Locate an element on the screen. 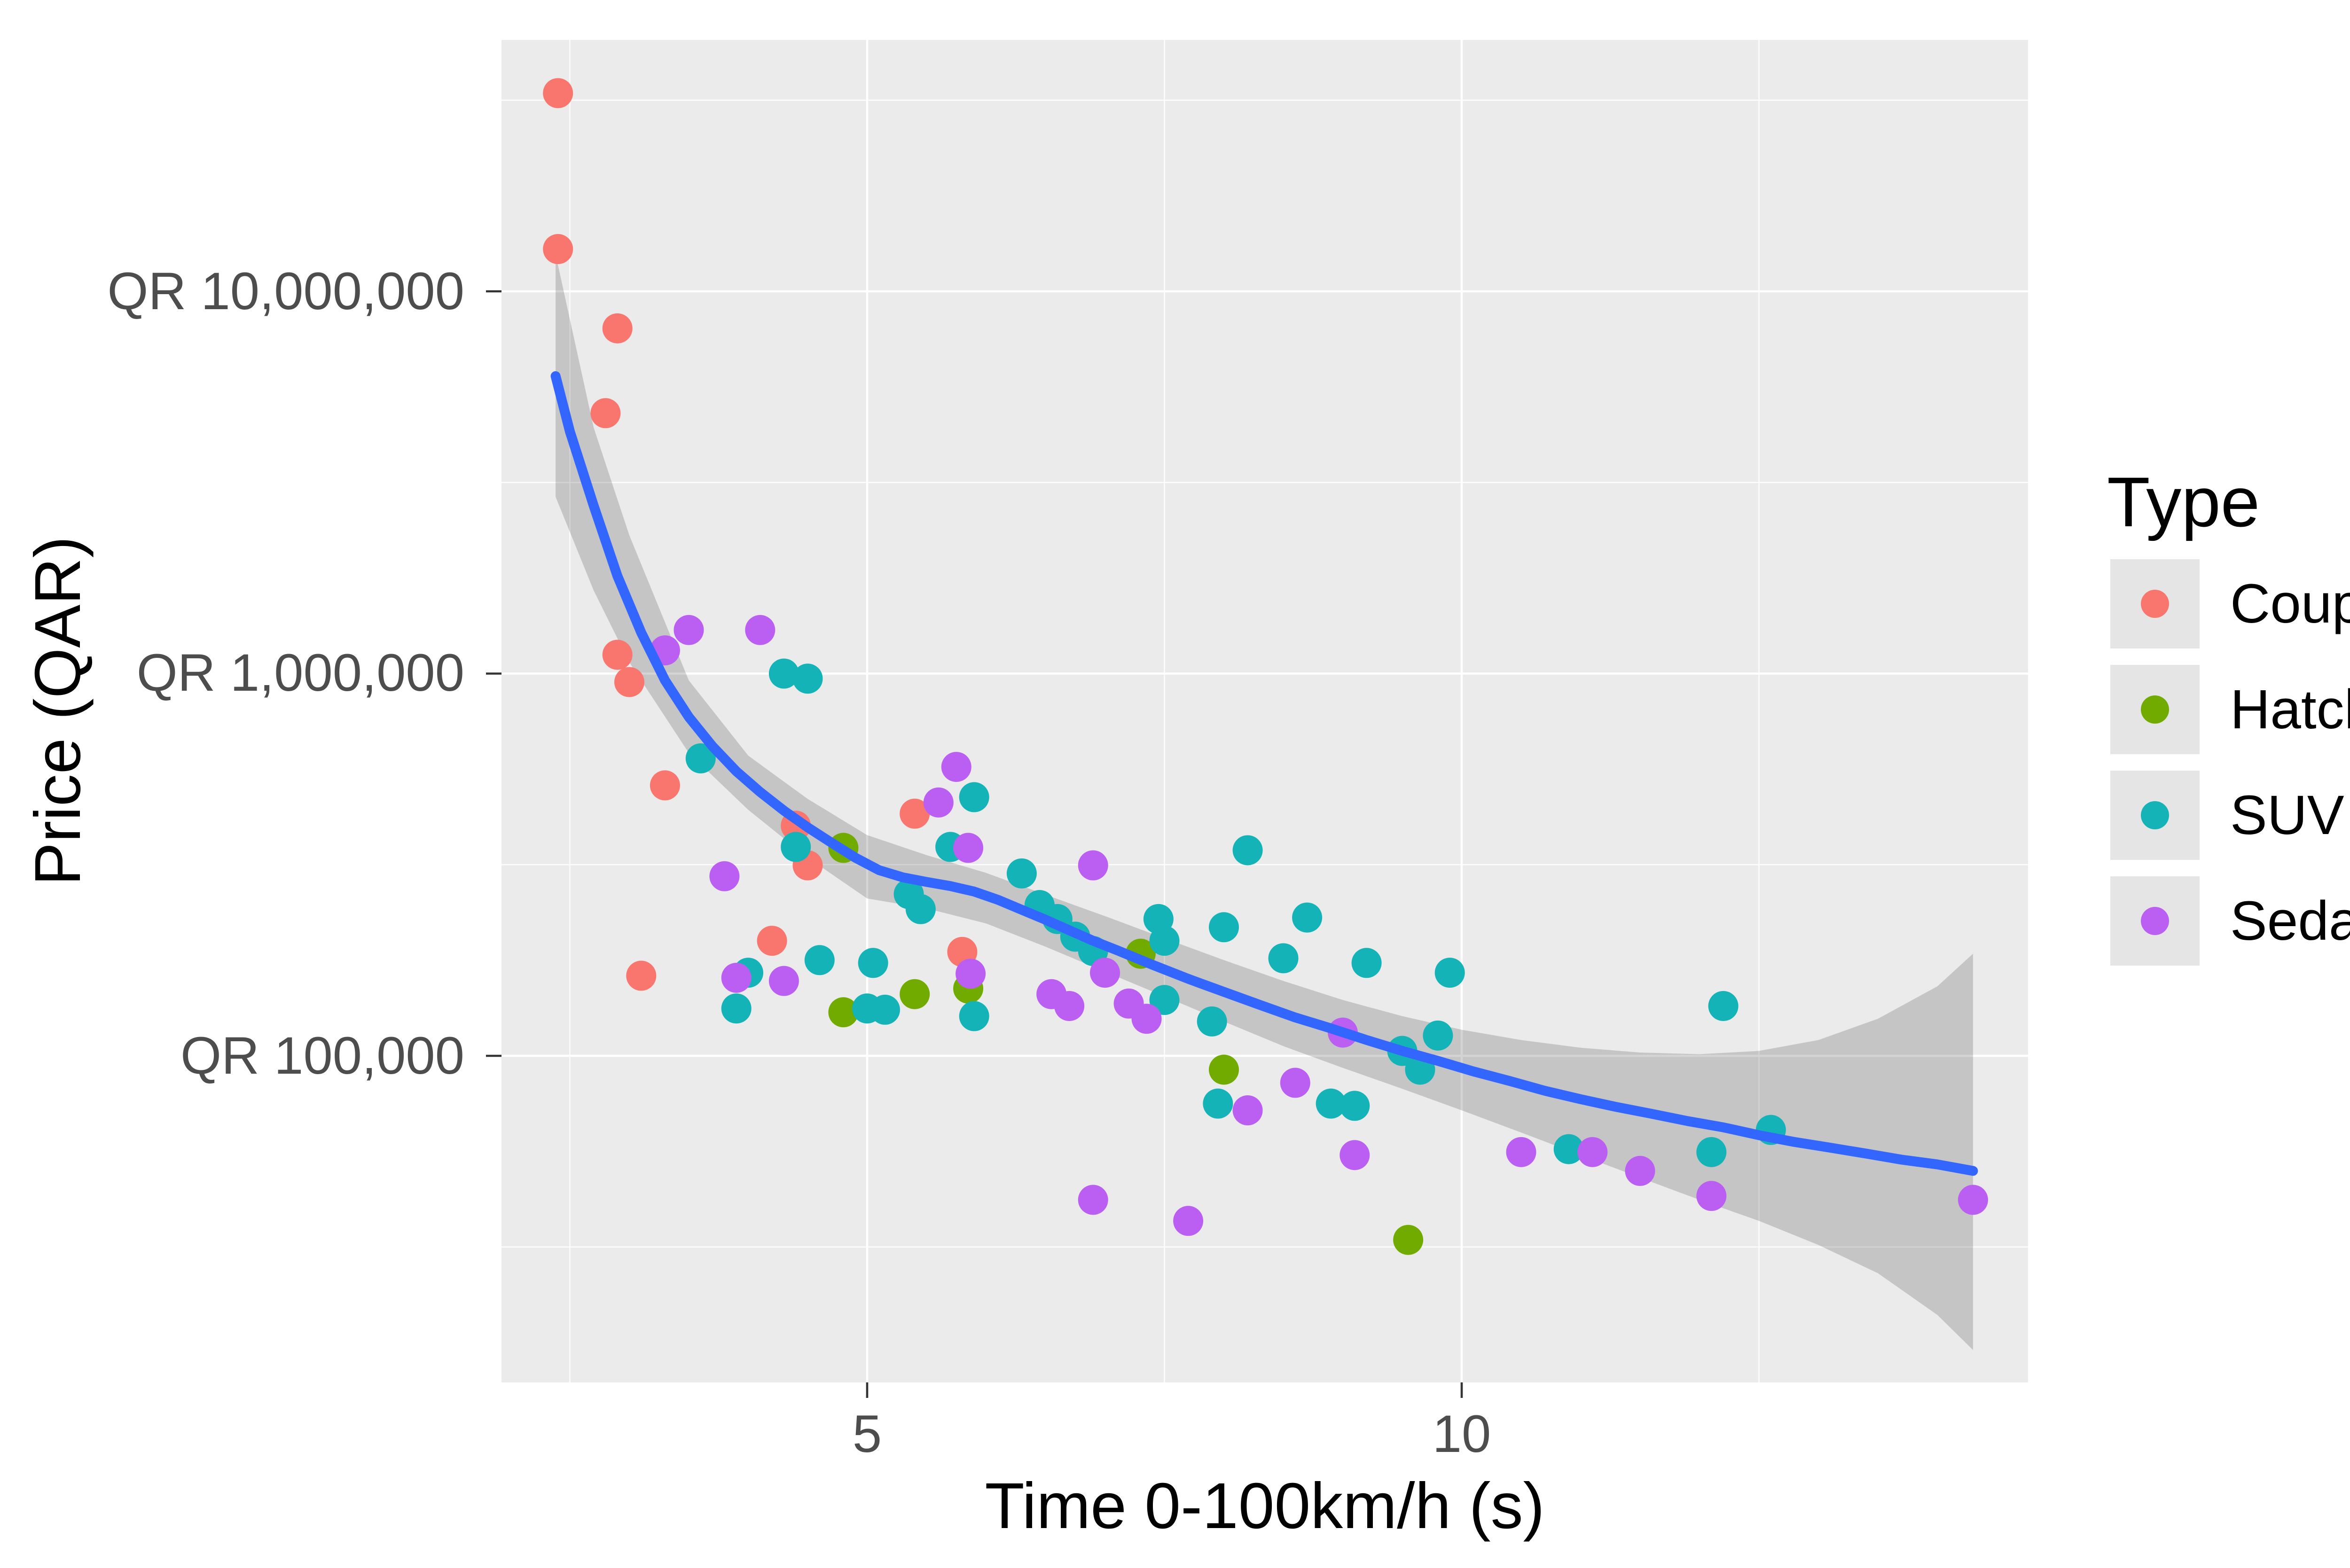  legend-label-suv: SUV is located at coordinates (2287, 815).